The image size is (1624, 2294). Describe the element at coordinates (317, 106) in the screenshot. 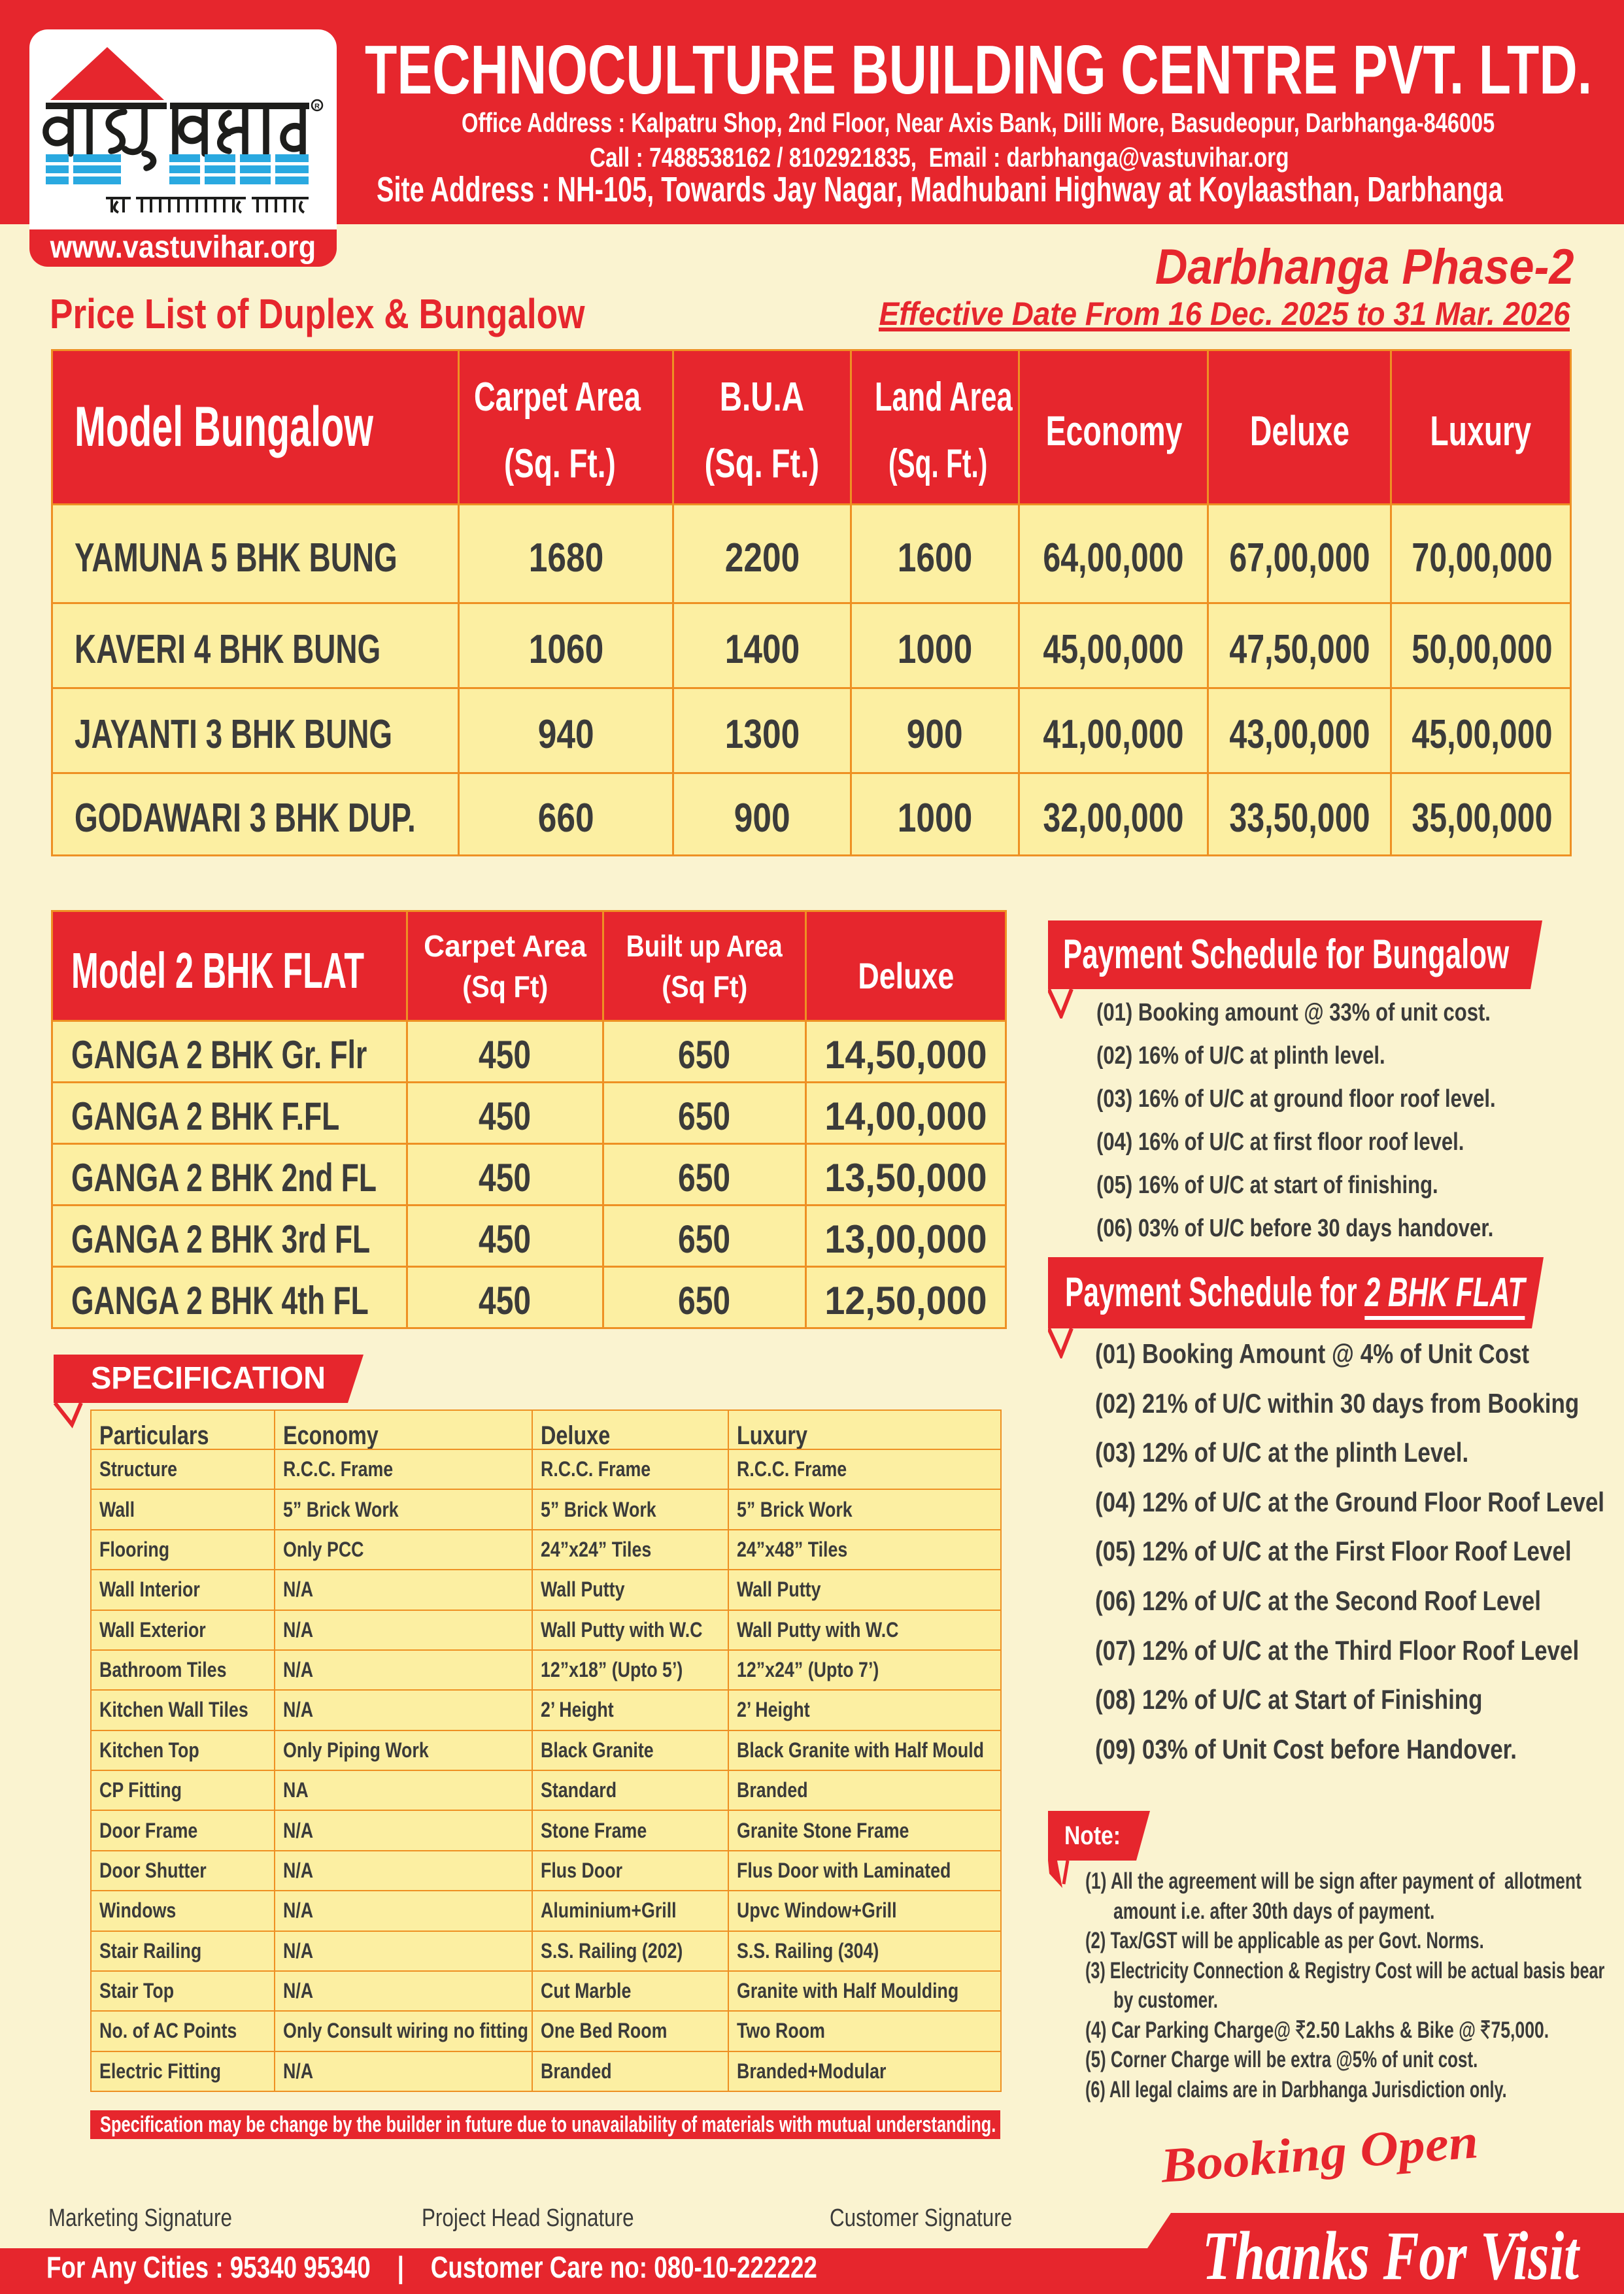

I see `svg-text: R` at that location.